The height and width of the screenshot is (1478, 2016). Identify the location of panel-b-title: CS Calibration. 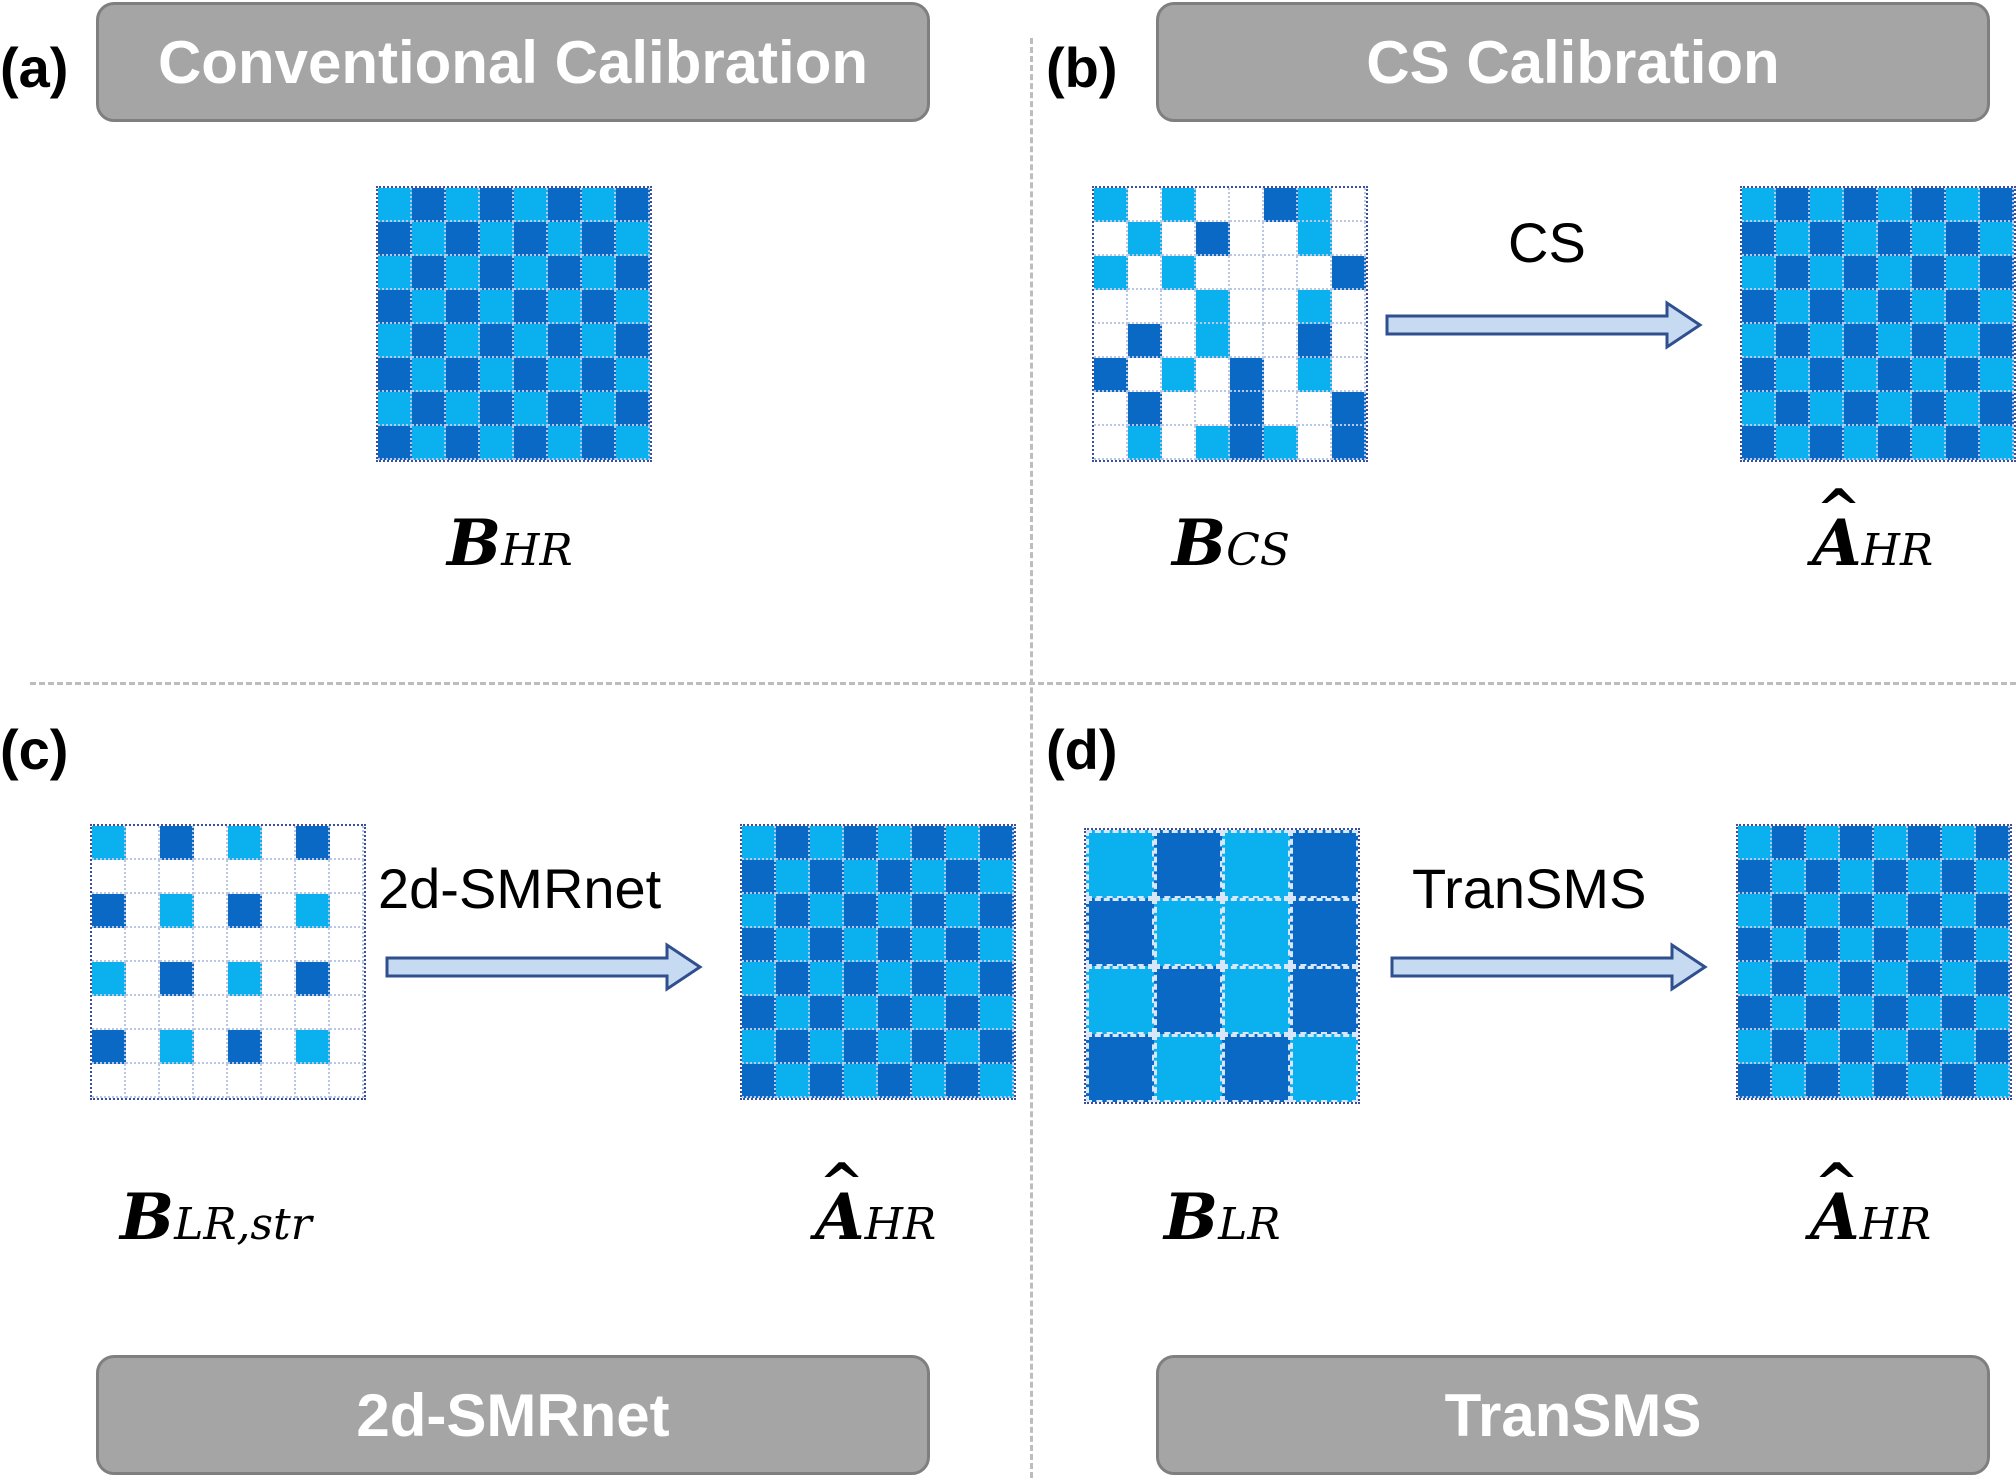
(1573, 62).